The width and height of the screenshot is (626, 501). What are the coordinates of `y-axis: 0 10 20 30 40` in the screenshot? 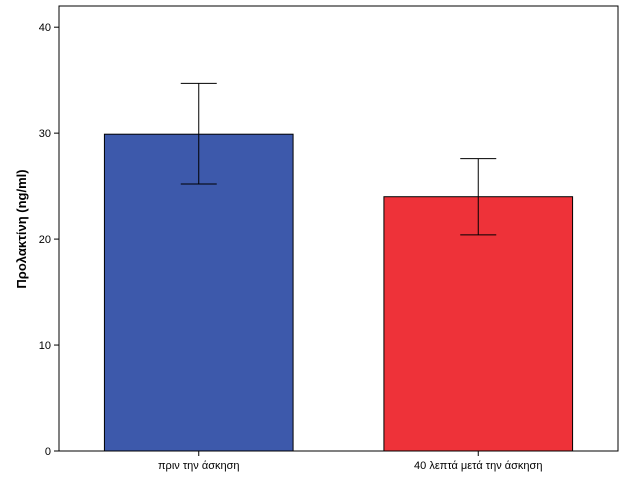 It's located at (49, 240).